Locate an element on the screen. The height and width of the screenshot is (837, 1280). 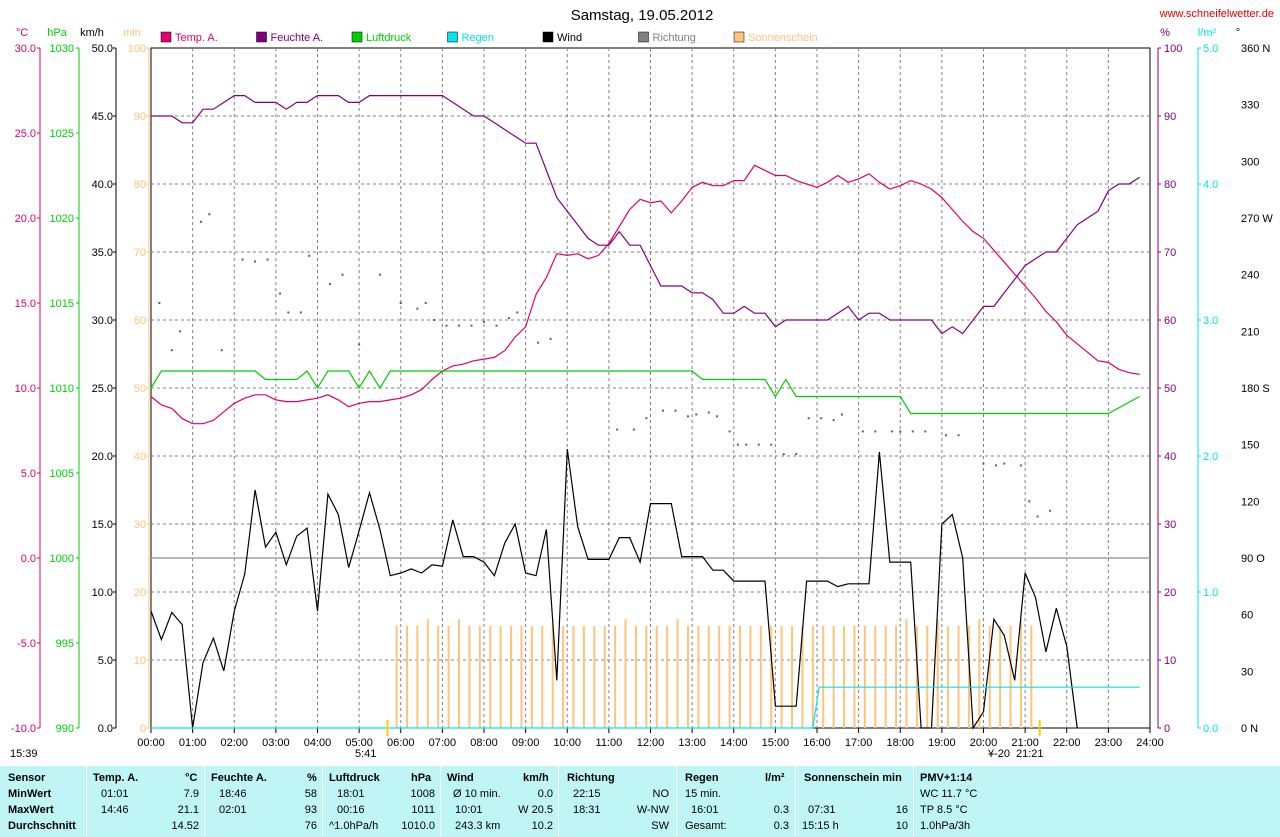
wind-tick-label: 20.0 is located at coordinates (102, 457).